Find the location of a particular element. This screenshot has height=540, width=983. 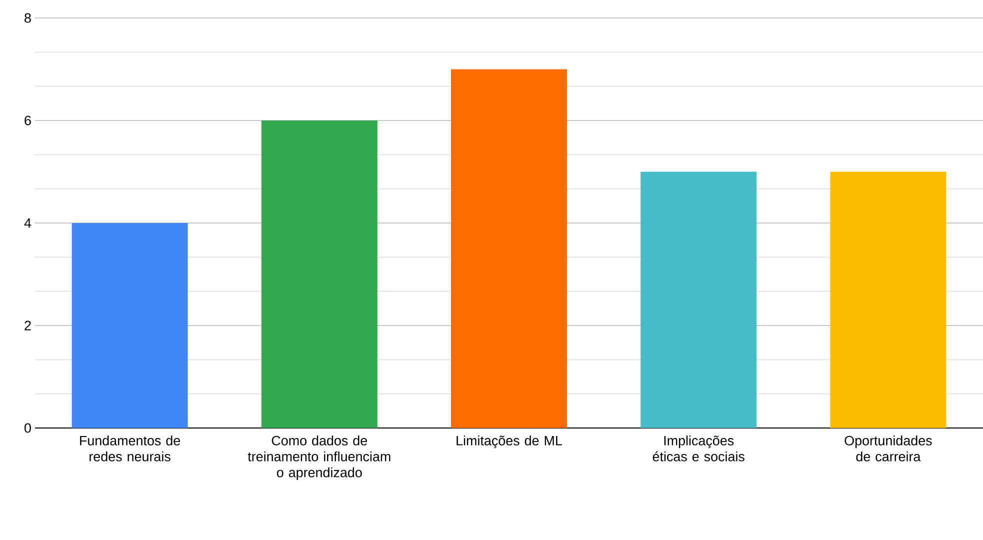

y-tick-label: 2 is located at coordinates (27, 325).